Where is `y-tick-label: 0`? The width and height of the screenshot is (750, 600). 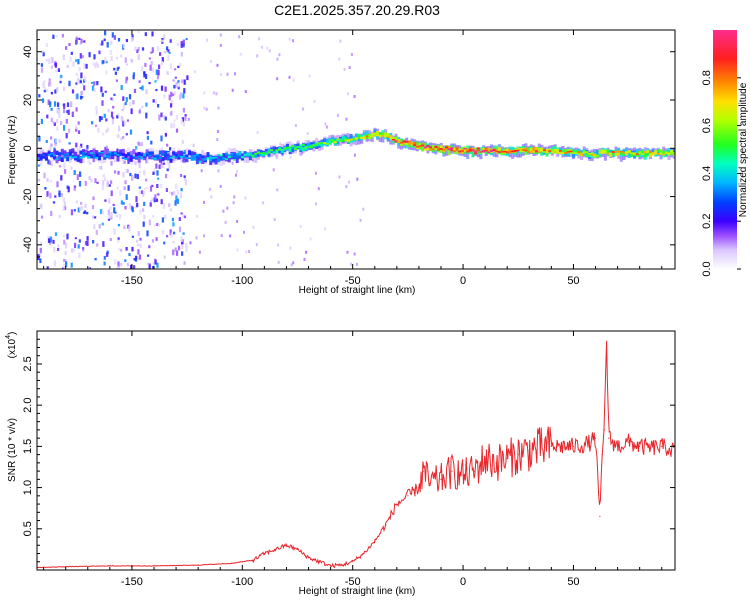
y-tick-label: 0 is located at coordinates (28, 148).